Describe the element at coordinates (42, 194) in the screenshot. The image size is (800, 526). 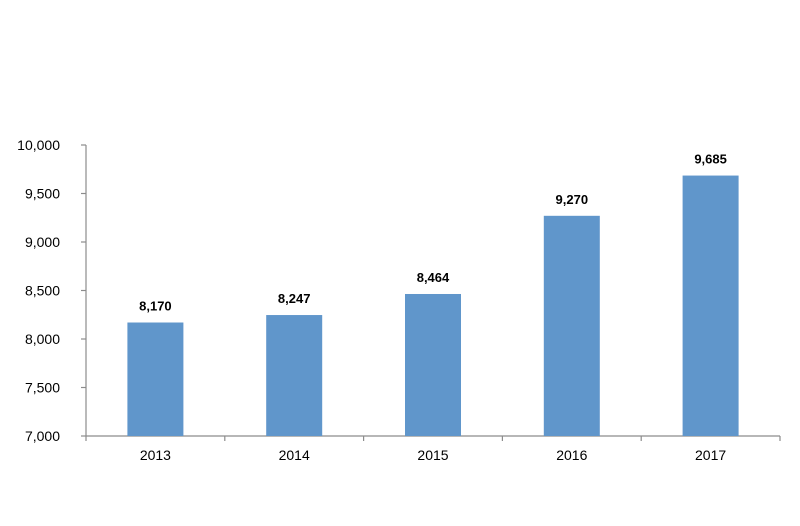
I see `y-tick-label: 9,500` at that location.